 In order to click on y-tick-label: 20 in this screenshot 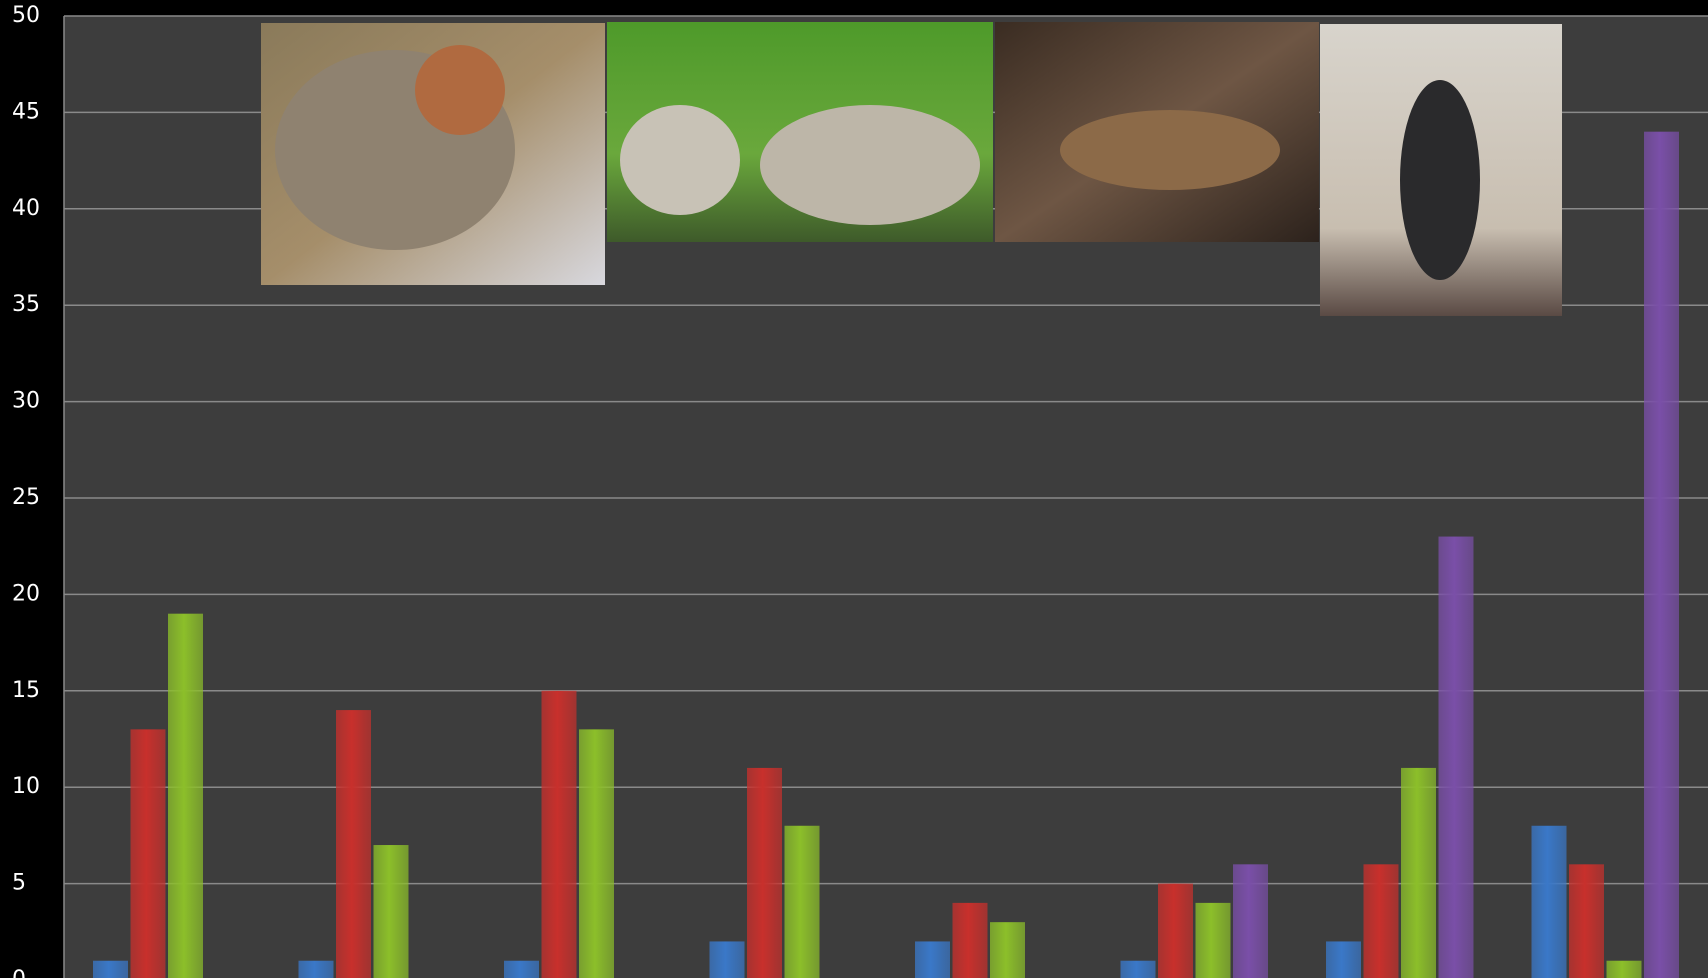, I will do `click(26, 593)`.